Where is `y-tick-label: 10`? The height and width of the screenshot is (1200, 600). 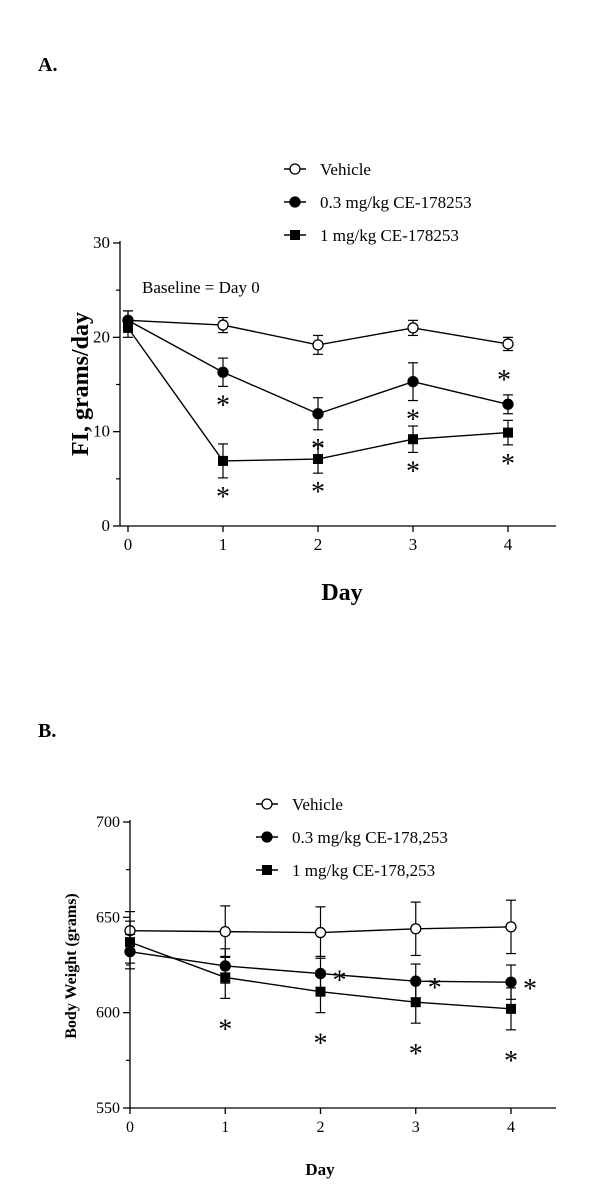
y-tick-label: 10 is located at coordinates (101, 431).